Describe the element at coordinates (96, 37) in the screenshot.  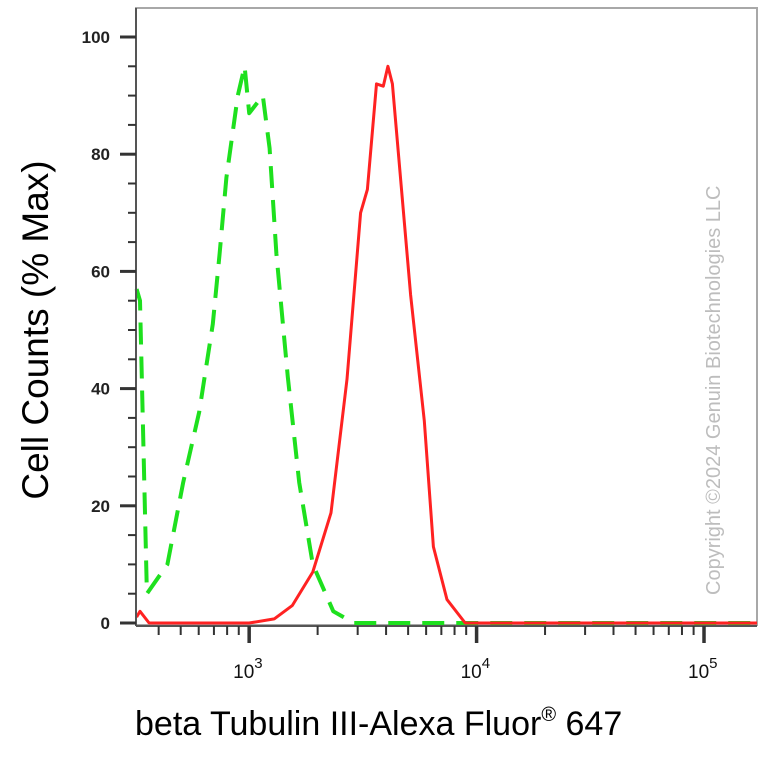
I see `y-tick-label: 100` at that location.